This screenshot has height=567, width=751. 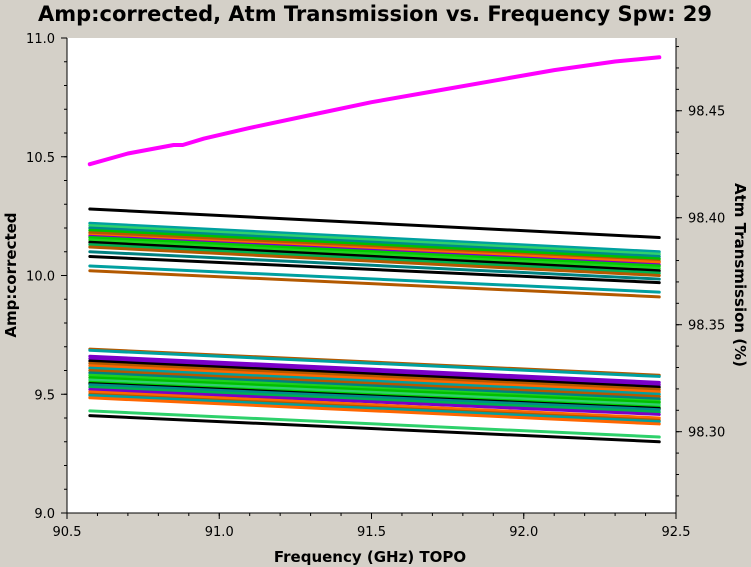 What do you see at coordinates (11, 274) in the screenshot?
I see `y-axis-label: Amp:corrected` at bounding box center [11, 274].